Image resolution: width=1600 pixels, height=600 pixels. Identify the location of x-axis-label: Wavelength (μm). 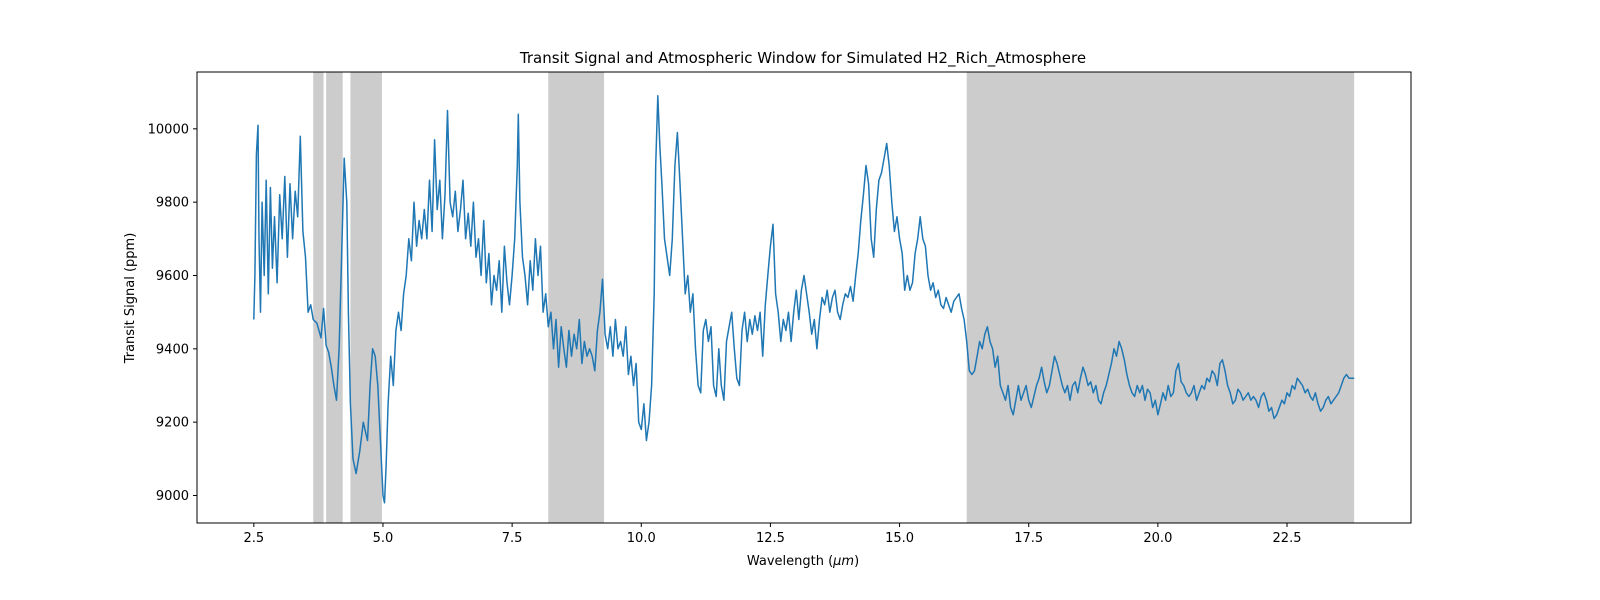
(803, 561).